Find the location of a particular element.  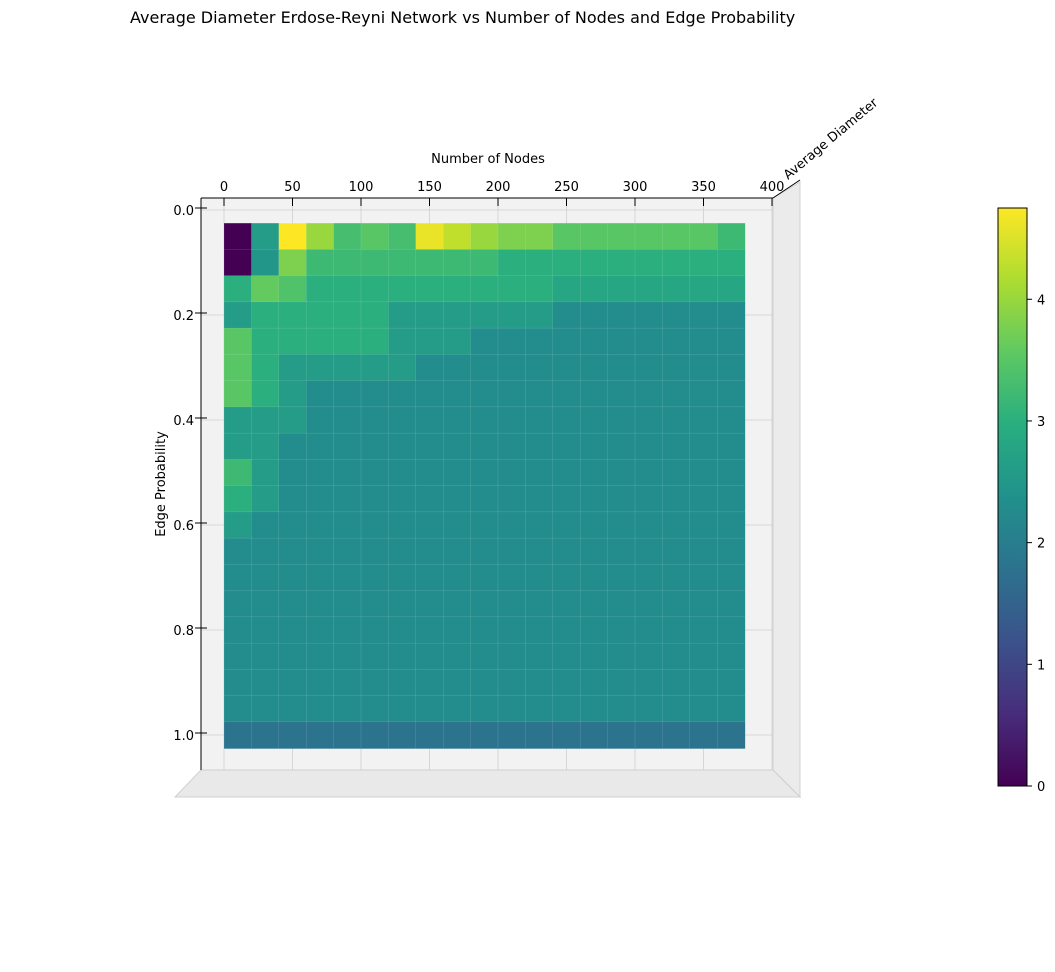

x-axis-label: Number of Nodes is located at coordinates (488, 159).